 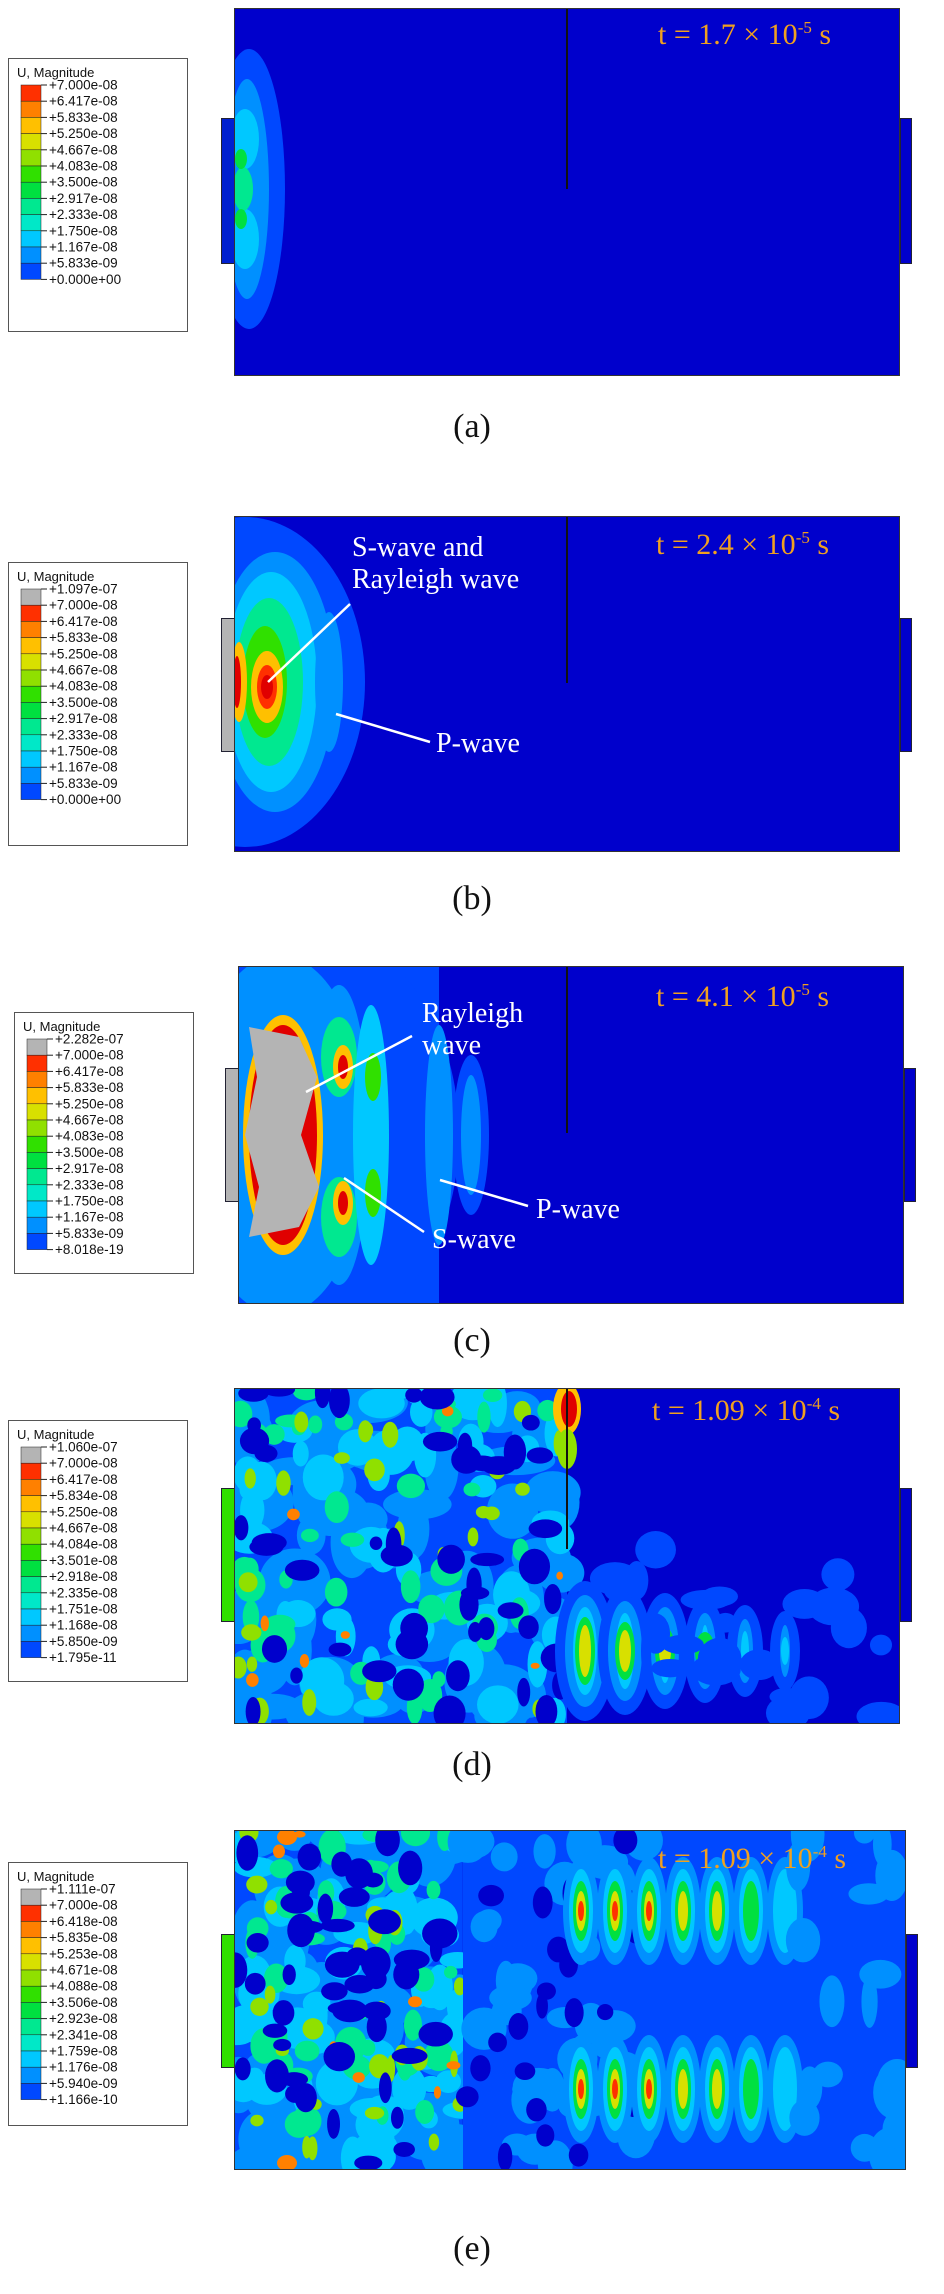 What do you see at coordinates (567, 684) in the screenshot?
I see `contour-plate-b` at bounding box center [567, 684].